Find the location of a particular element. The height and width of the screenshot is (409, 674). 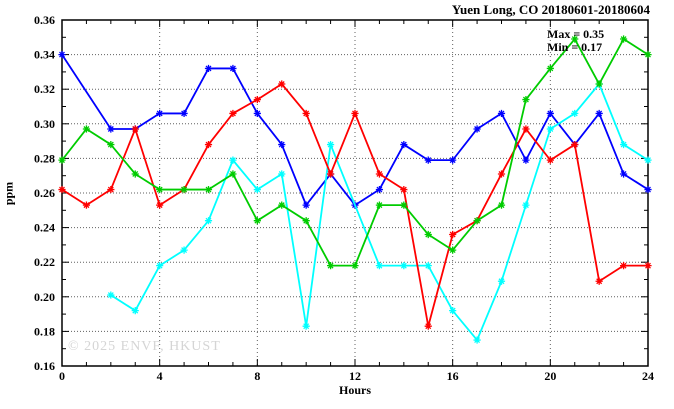

y-axis-label: ppm is located at coordinates (8, 193).